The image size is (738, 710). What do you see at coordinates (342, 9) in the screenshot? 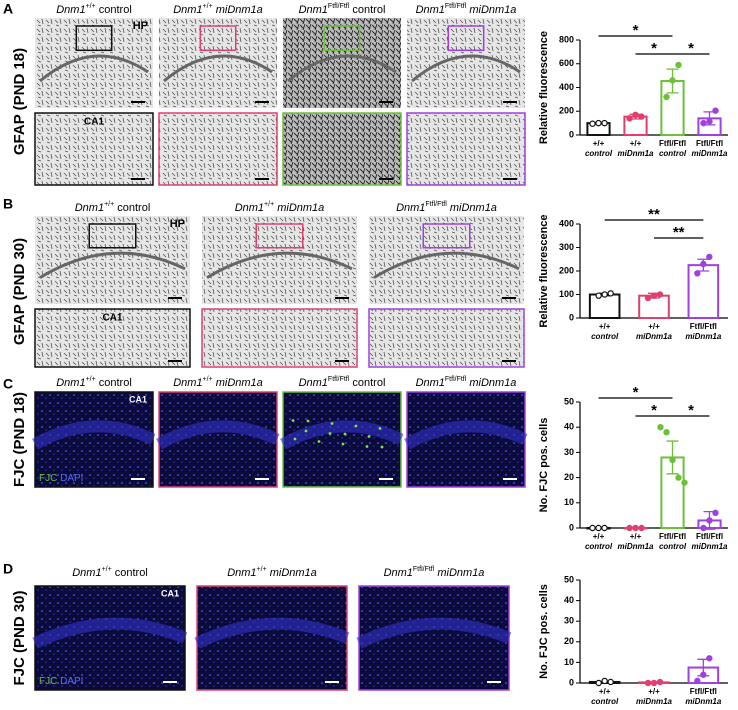
I see `image-title: Dnm1Ftfl/Ftfl control` at bounding box center [342, 9].